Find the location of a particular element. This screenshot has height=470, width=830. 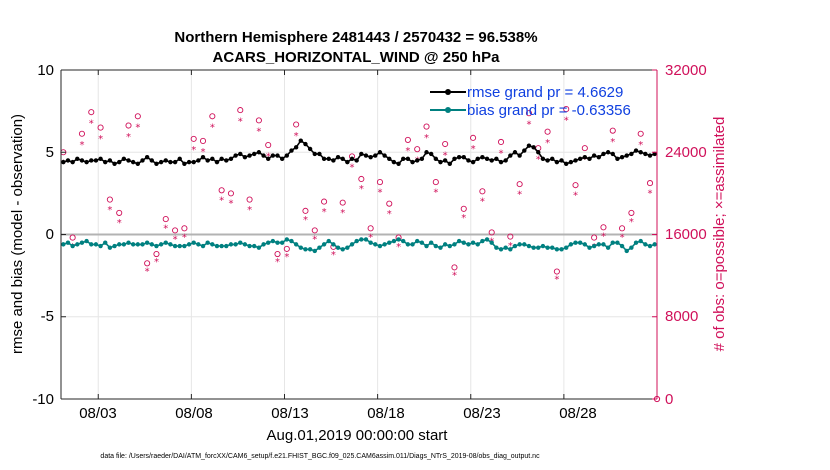

x-axis-label: Aug.01,2019 00:00:00 start is located at coordinates (358, 435).